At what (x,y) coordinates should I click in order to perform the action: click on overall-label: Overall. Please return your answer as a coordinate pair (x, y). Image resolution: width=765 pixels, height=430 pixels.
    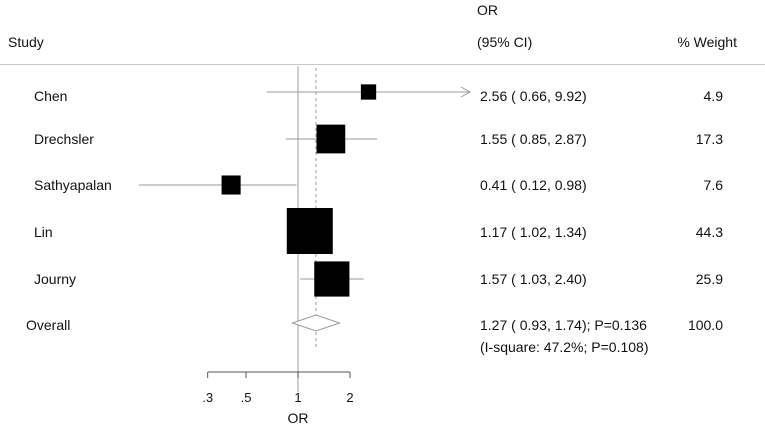
    Looking at the image, I should click on (48, 325).